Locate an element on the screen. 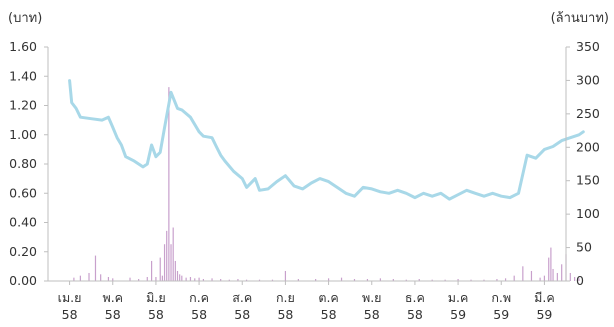 The height and width of the screenshot is (327, 614). x-tick-month: ก.พ is located at coordinates (501, 297).